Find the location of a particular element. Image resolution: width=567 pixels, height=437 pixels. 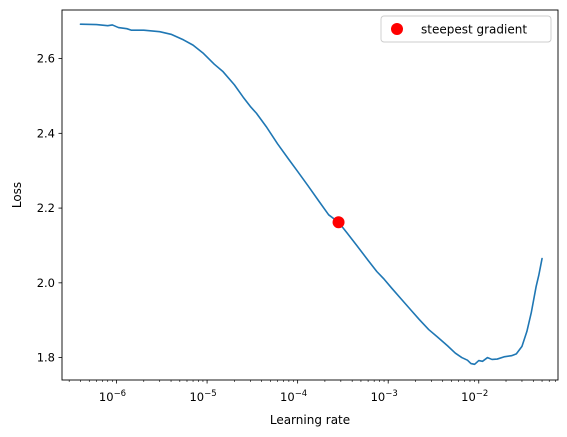

legend-marker-steepest-gradient is located at coordinates (397, 29).